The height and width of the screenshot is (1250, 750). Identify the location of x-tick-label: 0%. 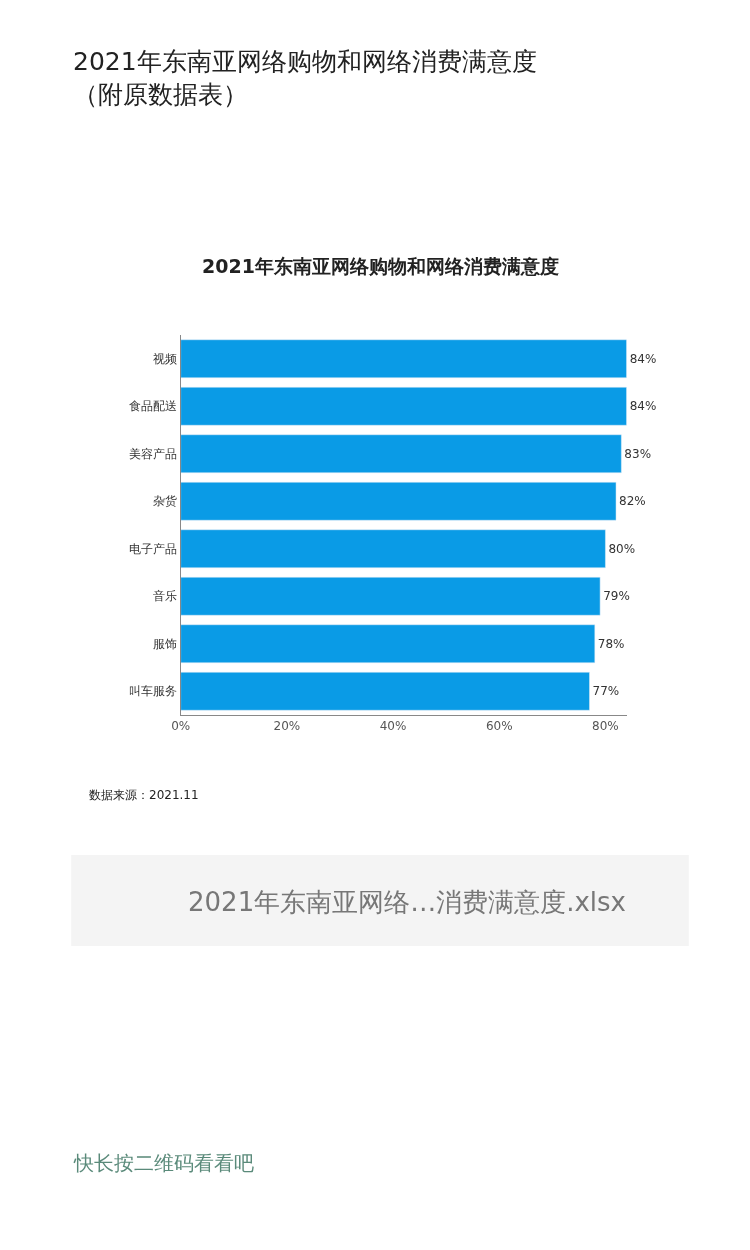
(181, 726).